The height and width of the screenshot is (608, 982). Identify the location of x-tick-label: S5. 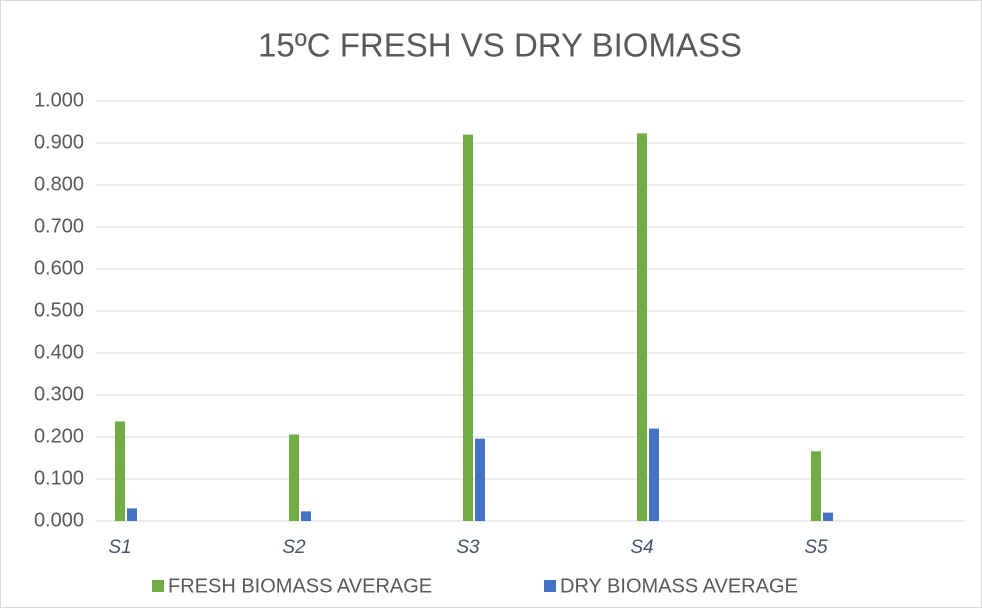
(816, 547).